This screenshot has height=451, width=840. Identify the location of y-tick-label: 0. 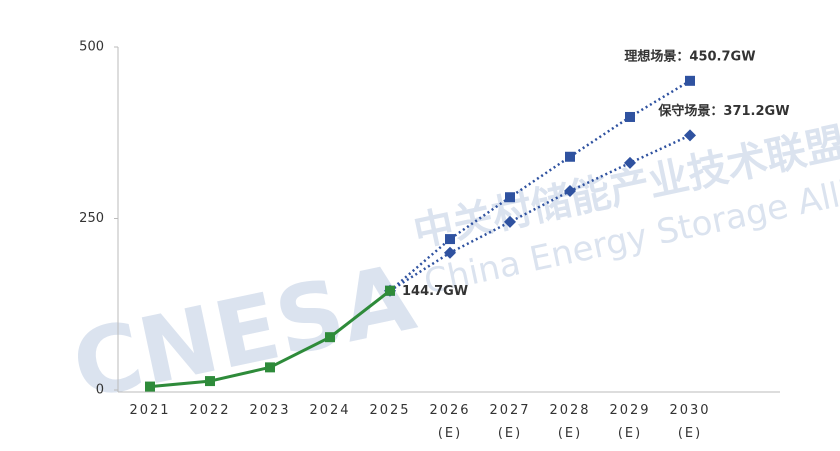
(100, 390).